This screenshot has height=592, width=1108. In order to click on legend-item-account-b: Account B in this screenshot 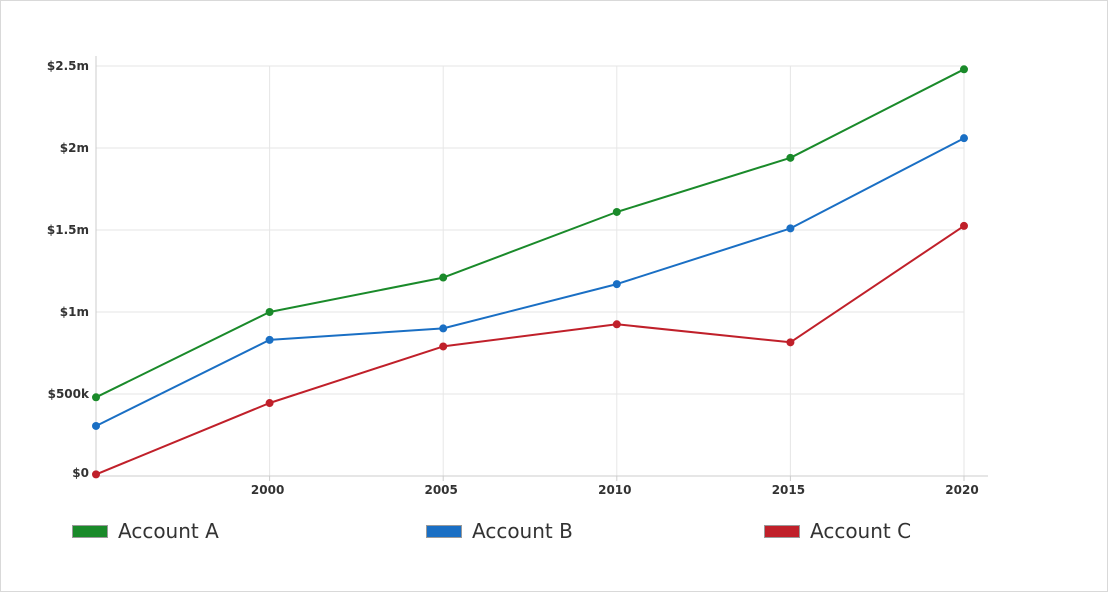, I will do `click(499, 531)`.